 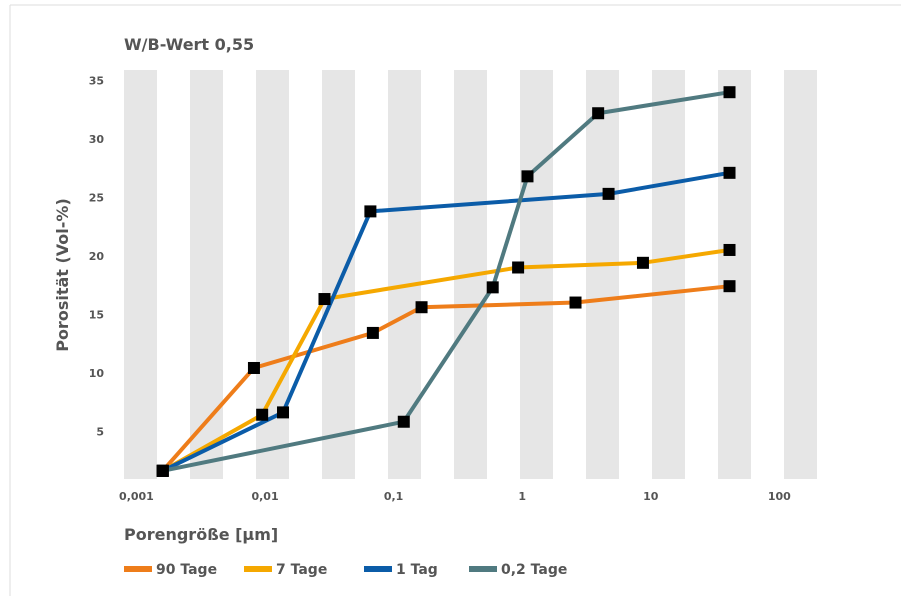 What do you see at coordinates (97, 139) in the screenshot?
I see `y-tick-label: 30` at bounding box center [97, 139].